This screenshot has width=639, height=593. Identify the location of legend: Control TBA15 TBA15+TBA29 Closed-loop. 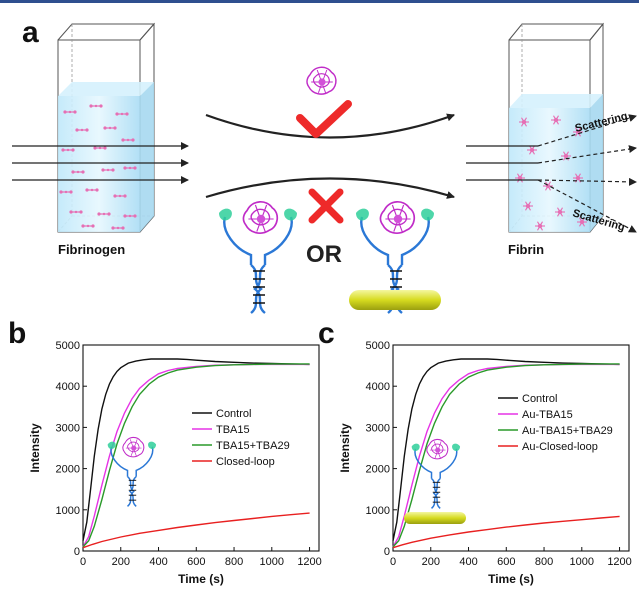
(241, 438).